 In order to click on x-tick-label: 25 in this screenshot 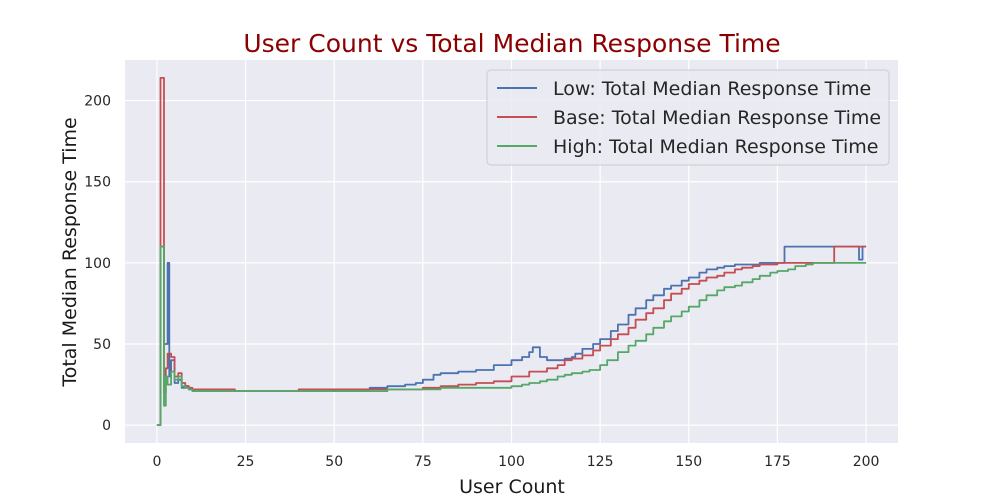, I will do `click(246, 462)`.